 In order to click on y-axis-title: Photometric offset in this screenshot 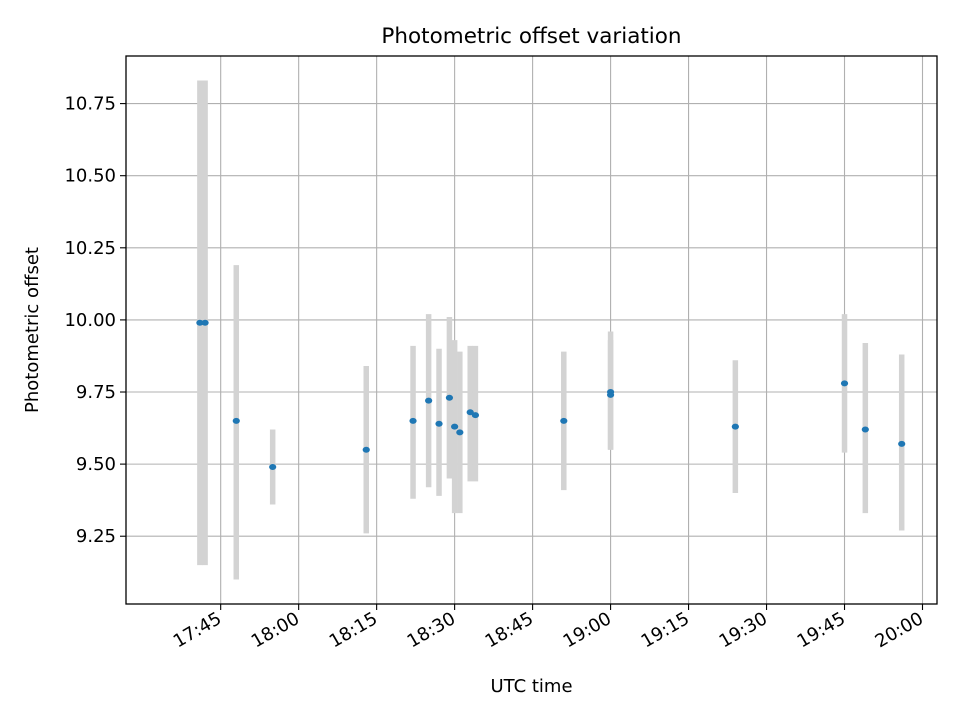, I will do `click(32, 330)`.